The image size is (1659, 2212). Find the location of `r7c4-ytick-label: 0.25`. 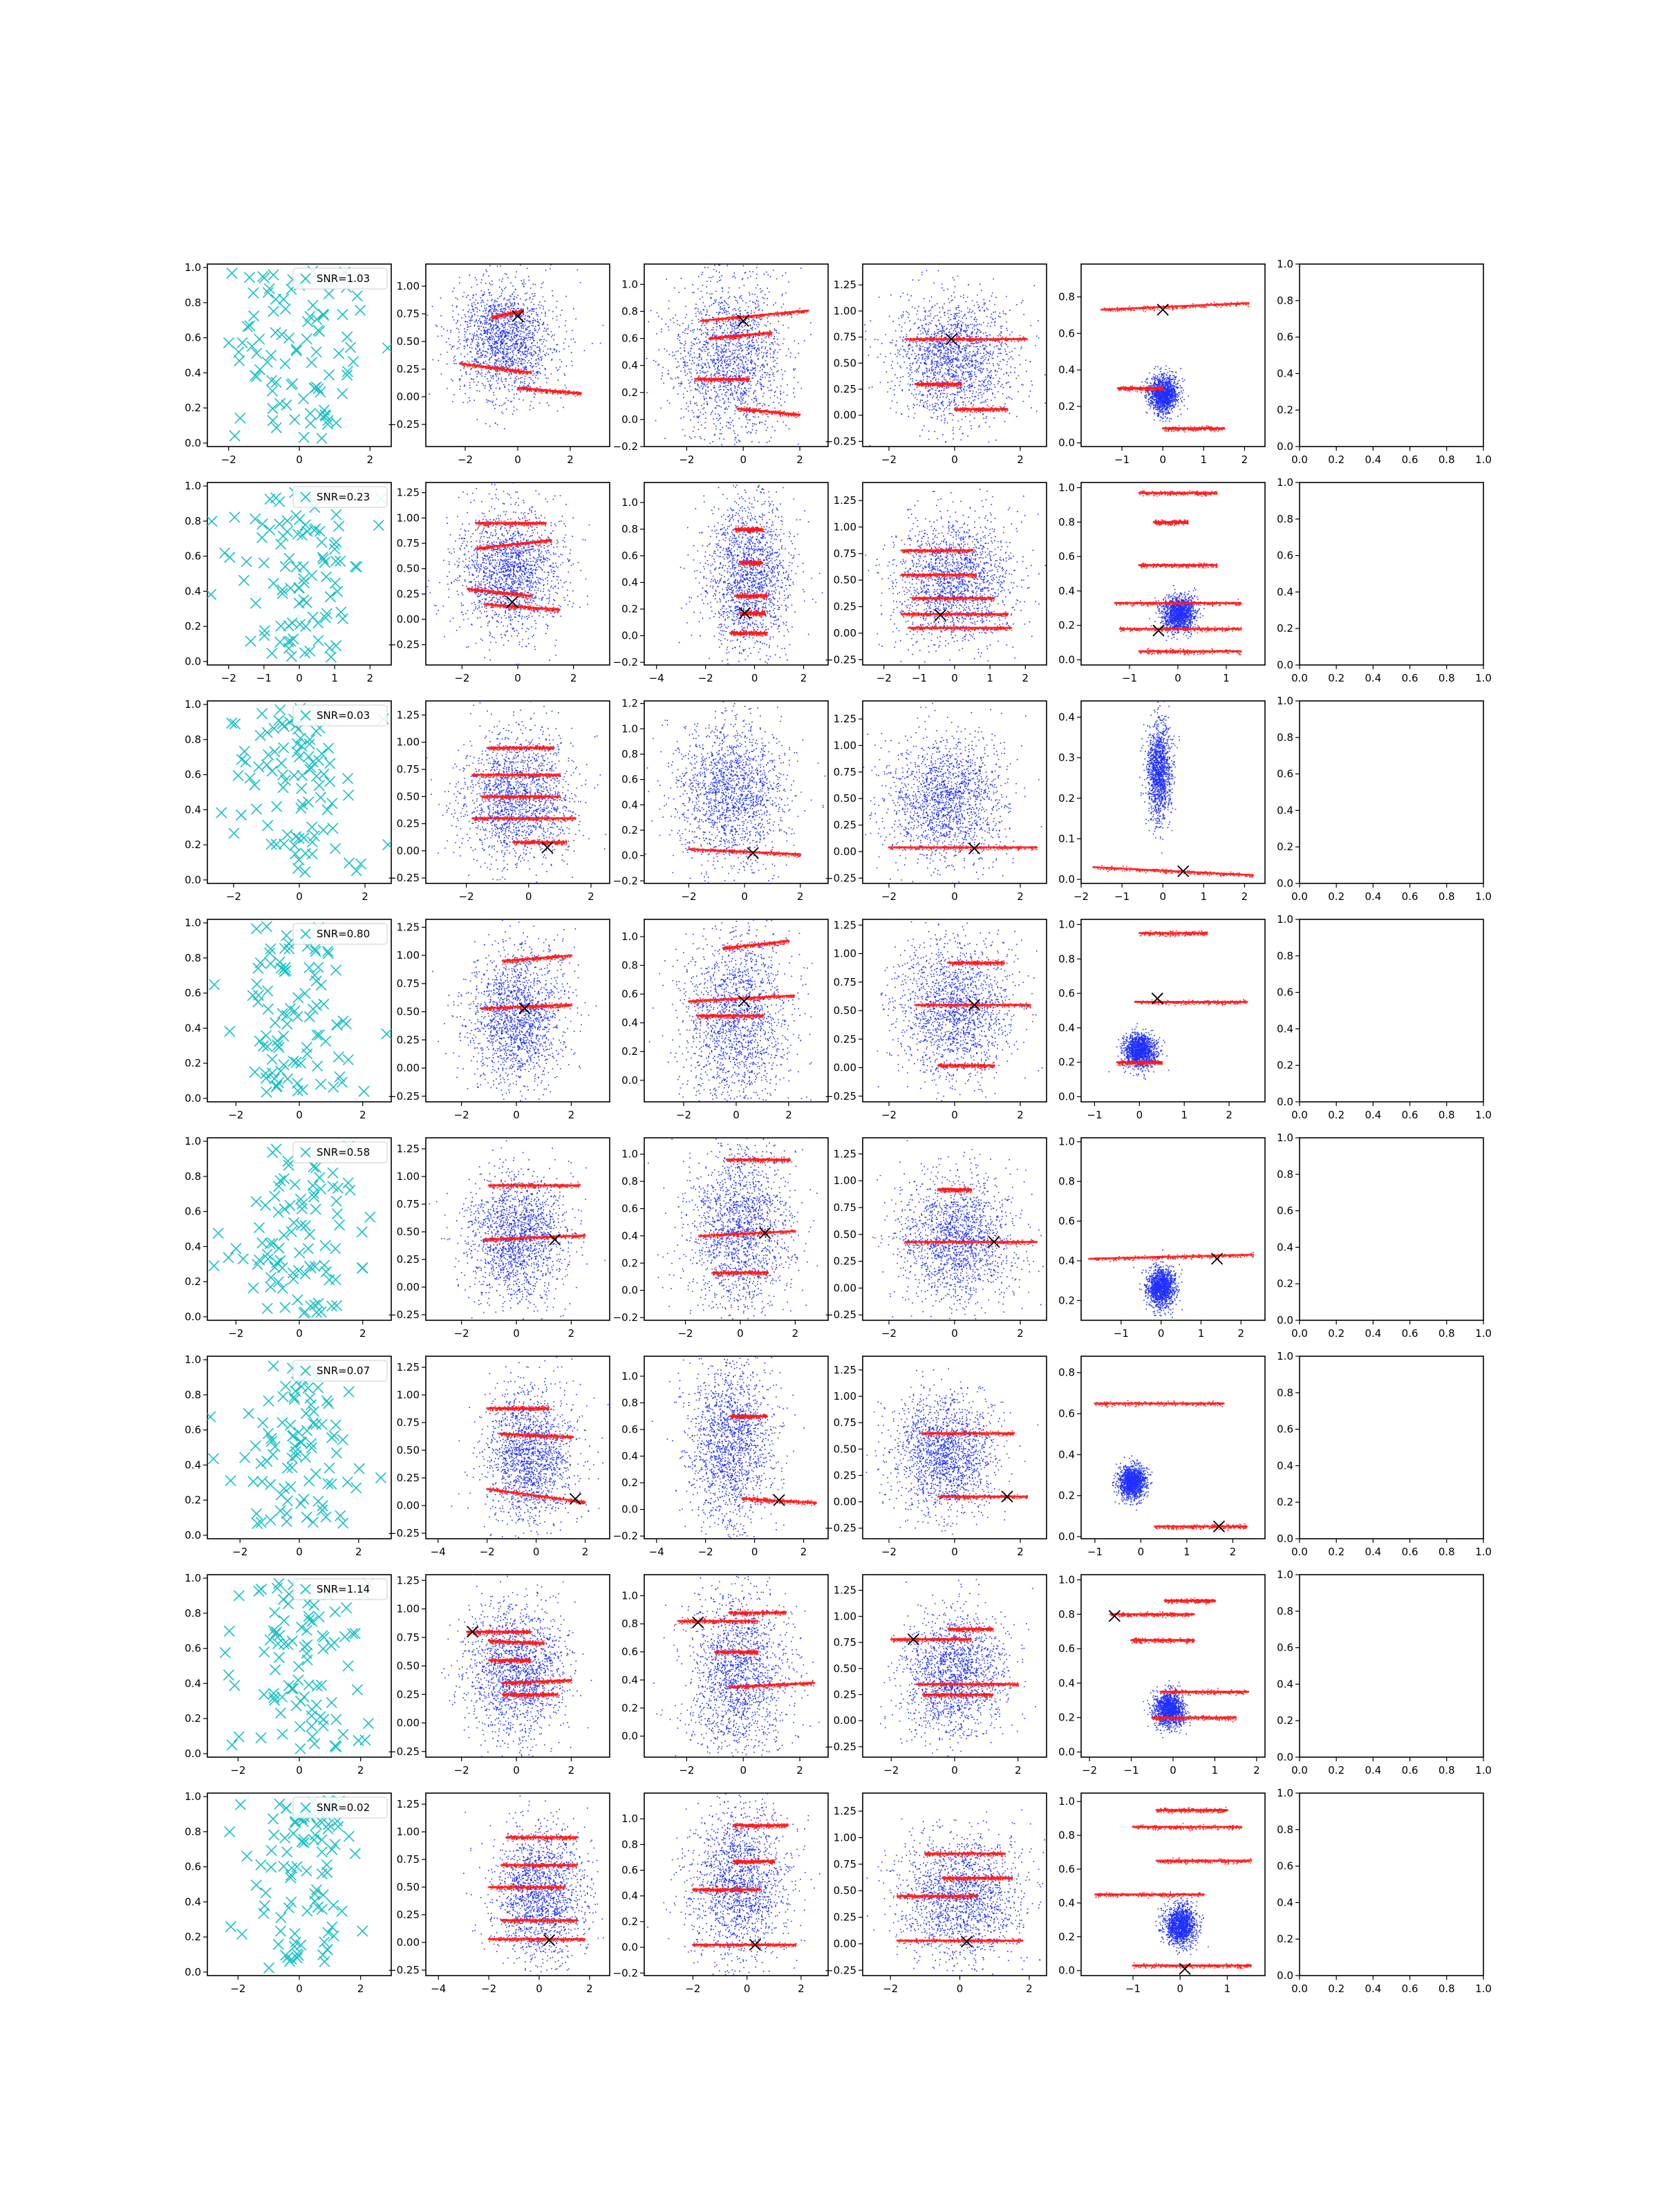

r7c4-ytick-label: 0.25 is located at coordinates (845, 1694).